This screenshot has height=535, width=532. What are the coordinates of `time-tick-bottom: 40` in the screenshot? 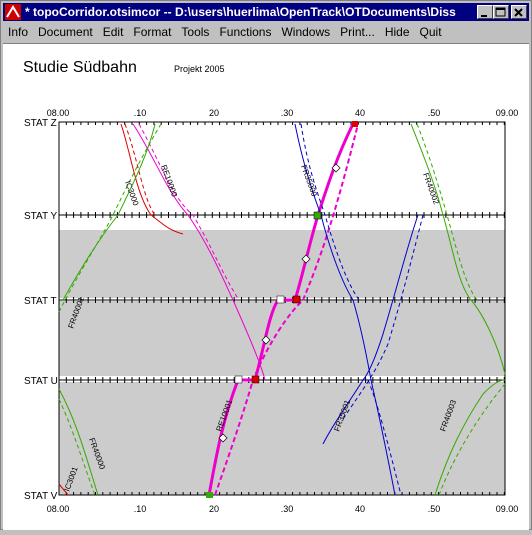 It's located at (360, 509).